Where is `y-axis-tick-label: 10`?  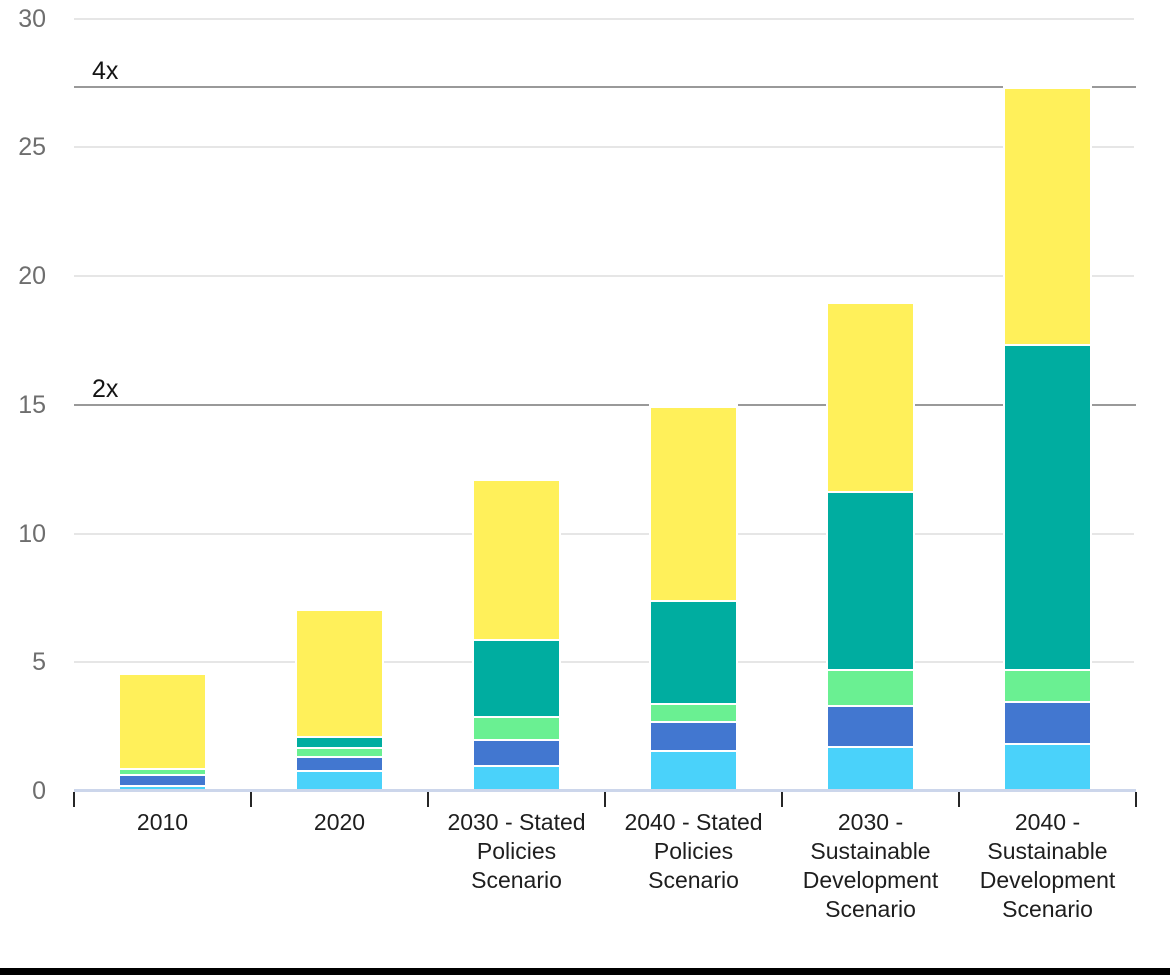 y-axis-tick-label: 10 is located at coordinates (32, 533).